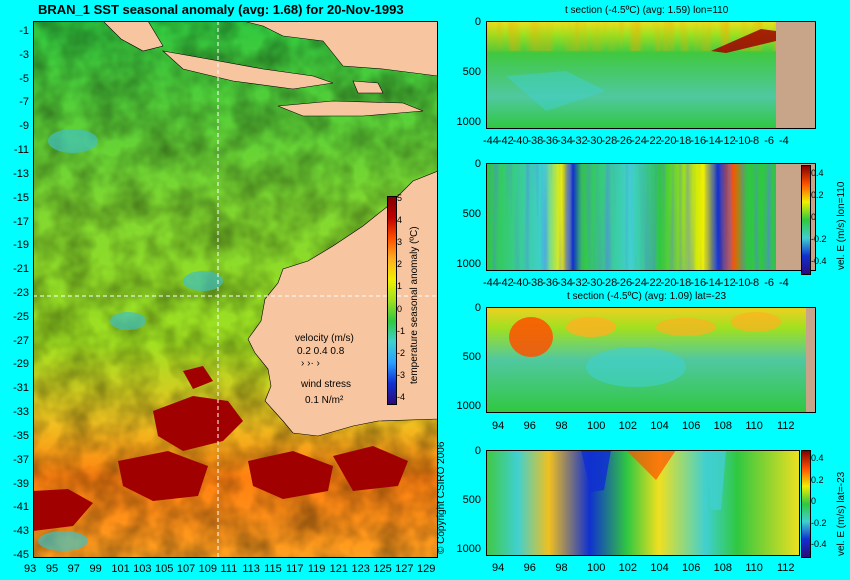  What do you see at coordinates (520, 283) in the screenshot?
I see `tick-label: -40` at bounding box center [520, 283].